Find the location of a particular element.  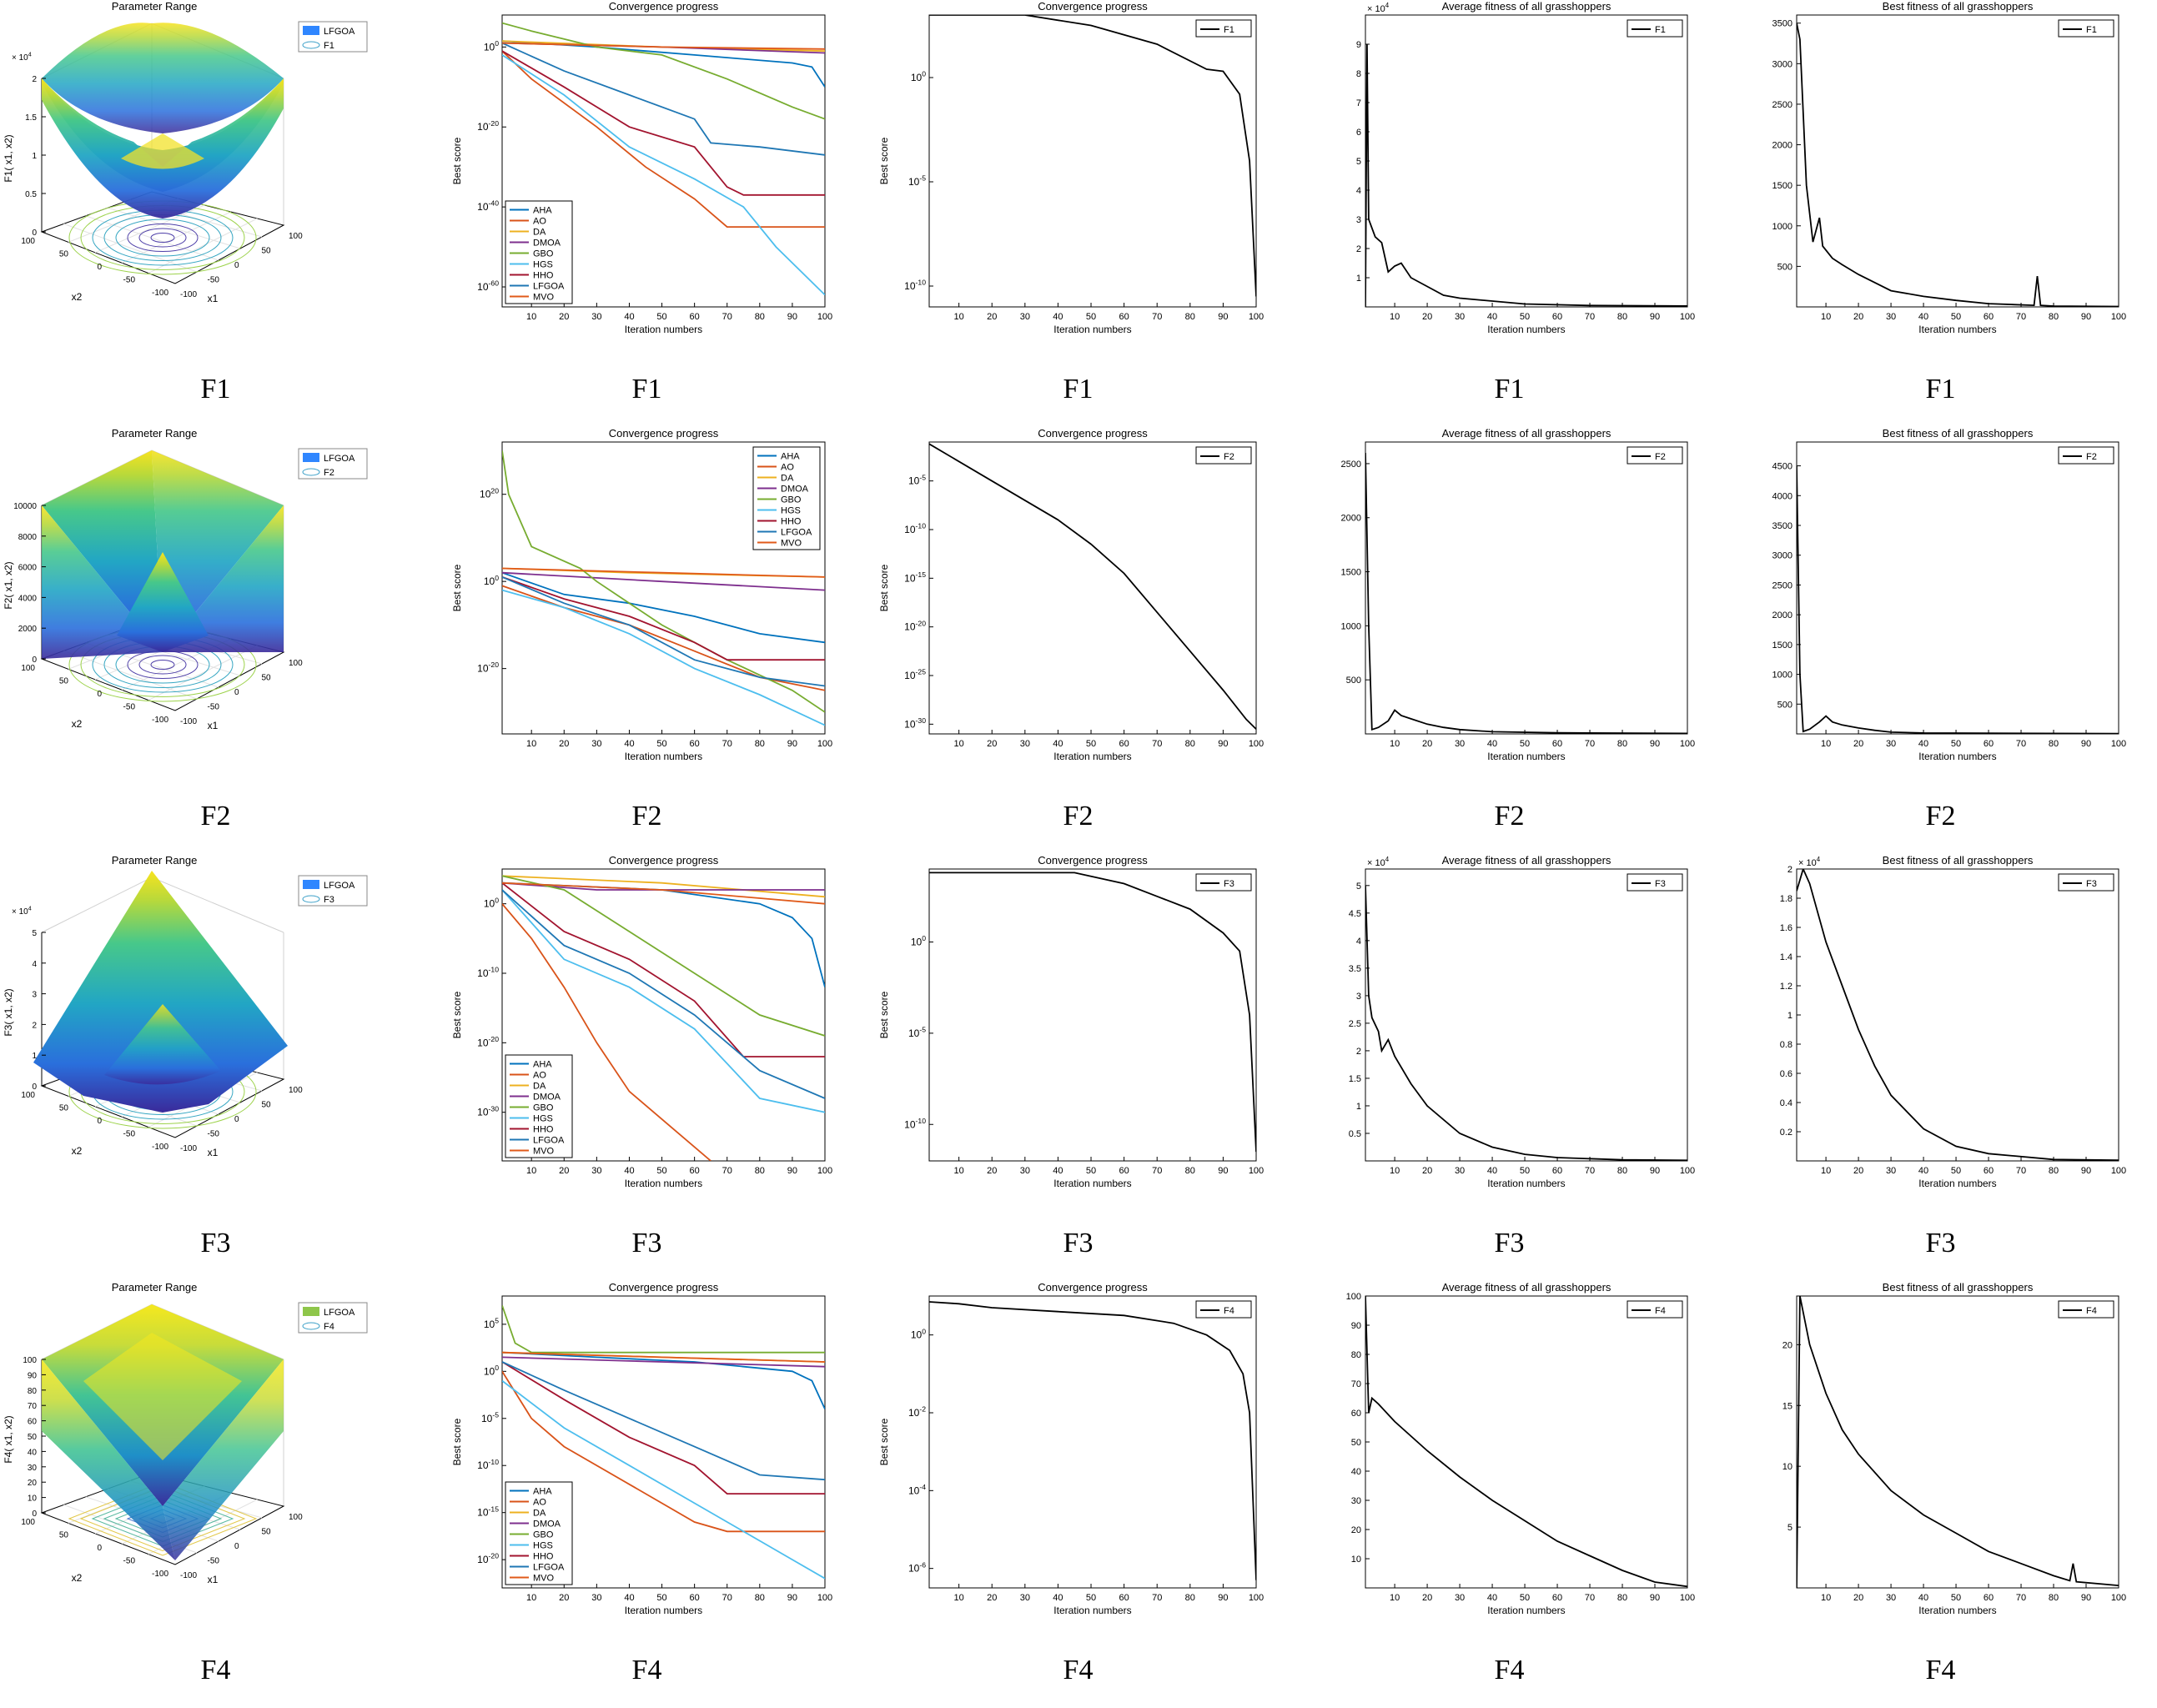

surface-center is located at coordinates (163, 602).